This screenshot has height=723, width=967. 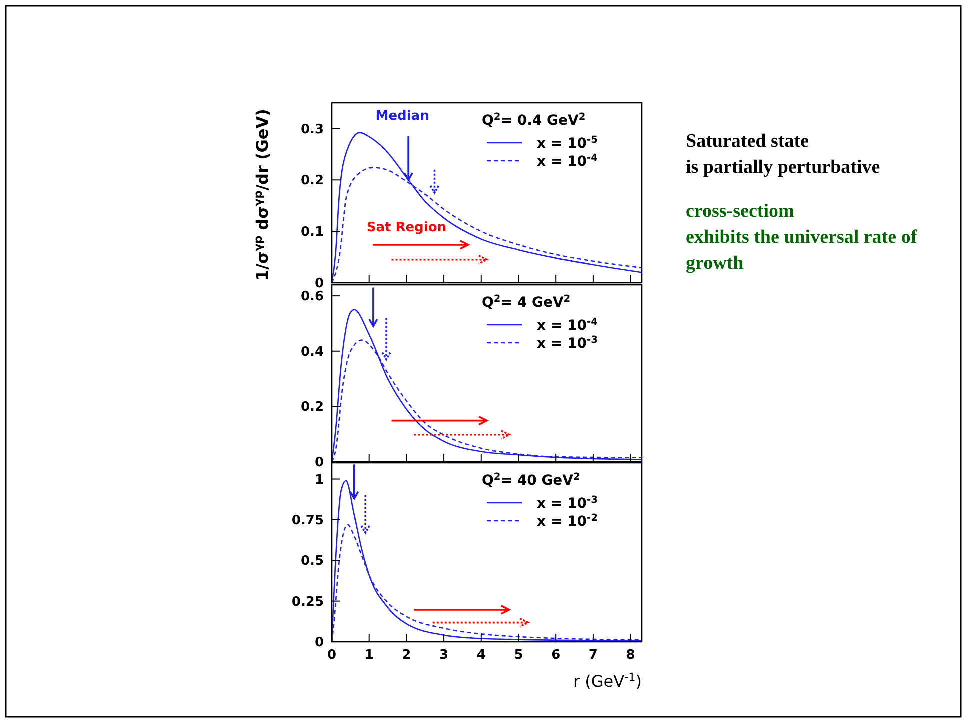 I want to click on x-tick-label: 8, so click(x=631, y=655).